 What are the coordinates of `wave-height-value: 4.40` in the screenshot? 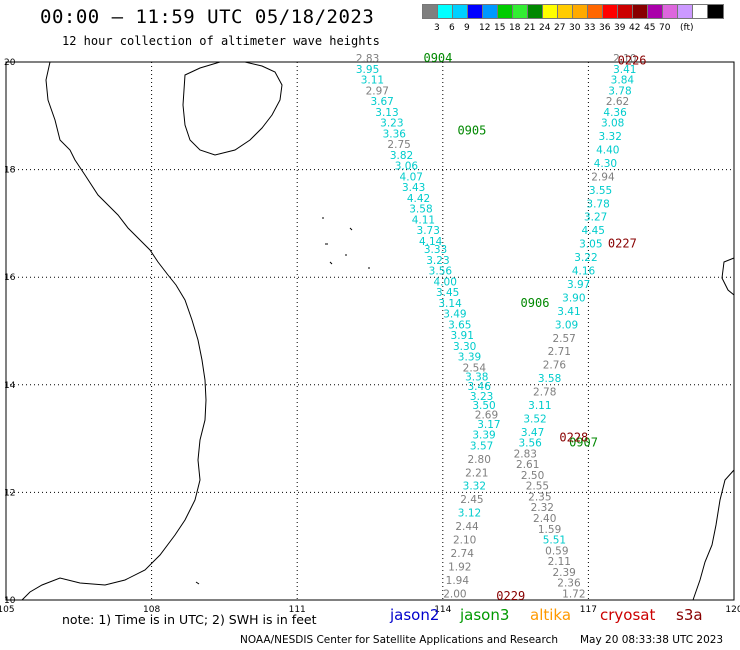 It's located at (607, 150).